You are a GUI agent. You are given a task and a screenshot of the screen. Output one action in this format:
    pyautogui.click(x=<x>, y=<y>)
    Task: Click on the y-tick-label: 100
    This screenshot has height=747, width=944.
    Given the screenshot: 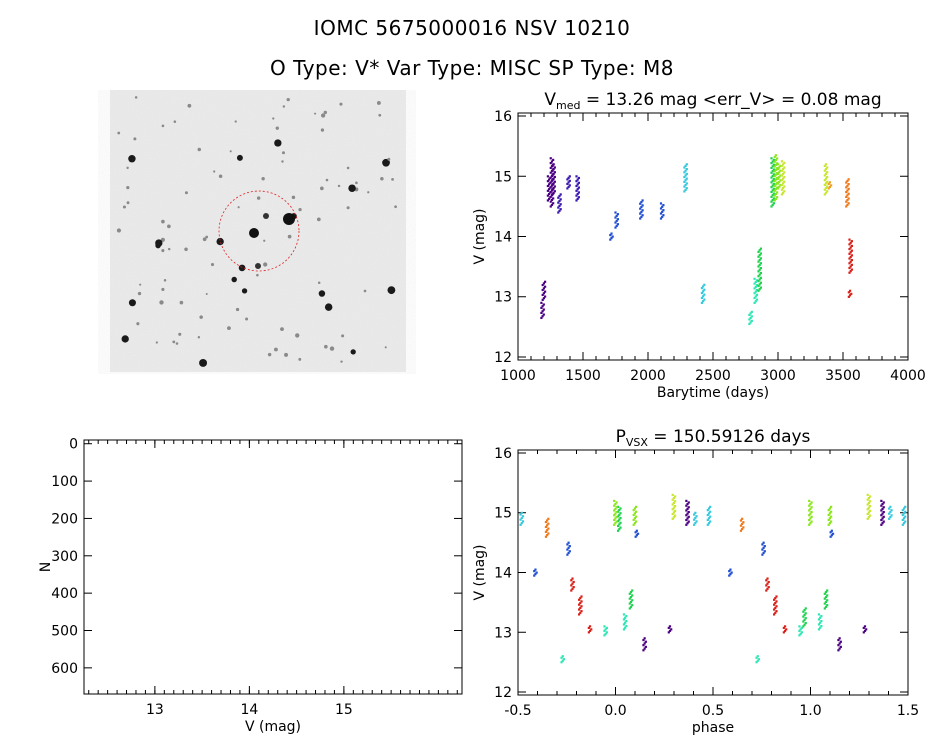 What is the action you would take?
    pyautogui.click(x=64, y=482)
    